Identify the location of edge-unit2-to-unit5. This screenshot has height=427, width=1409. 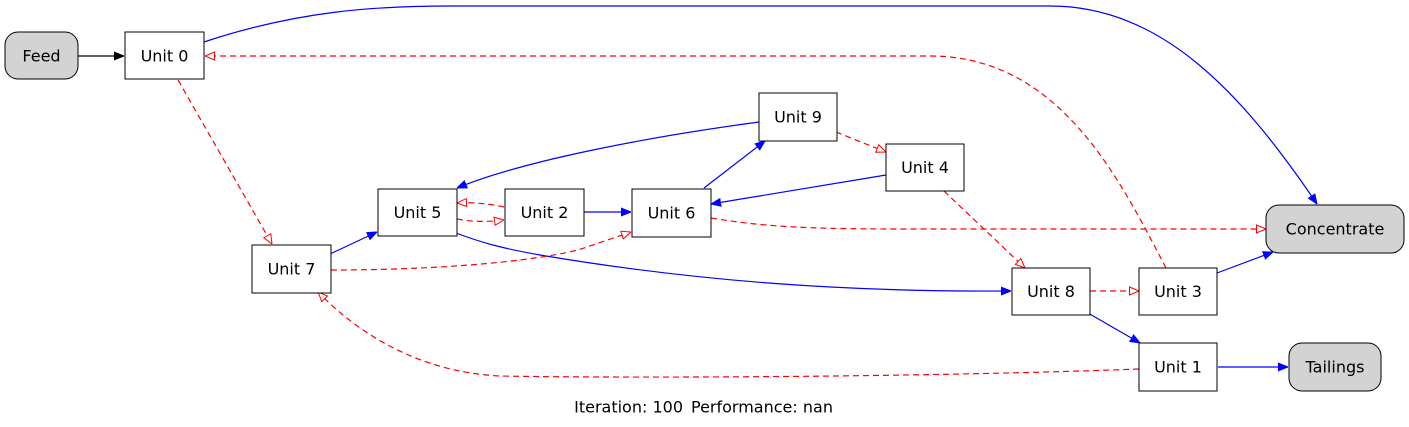
(481, 205).